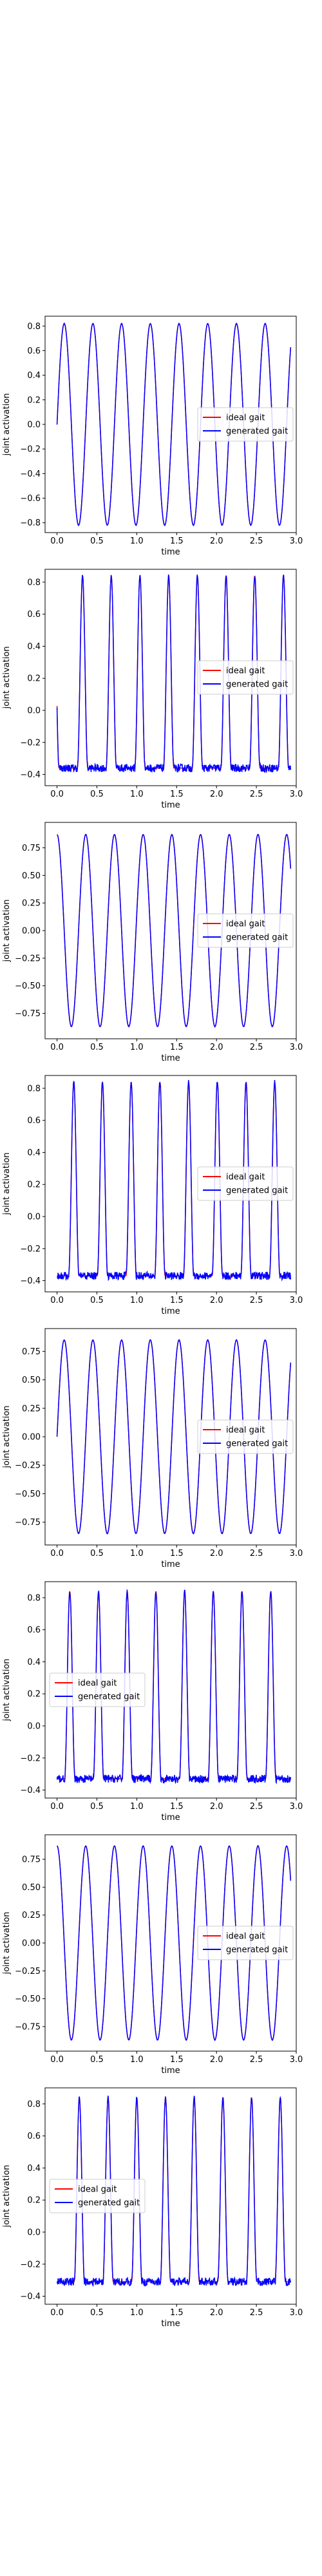 This screenshot has height=2576, width=322. What do you see at coordinates (34, 2201) in the screenshot?
I see `y-tick-label: 0.2` at bounding box center [34, 2201].